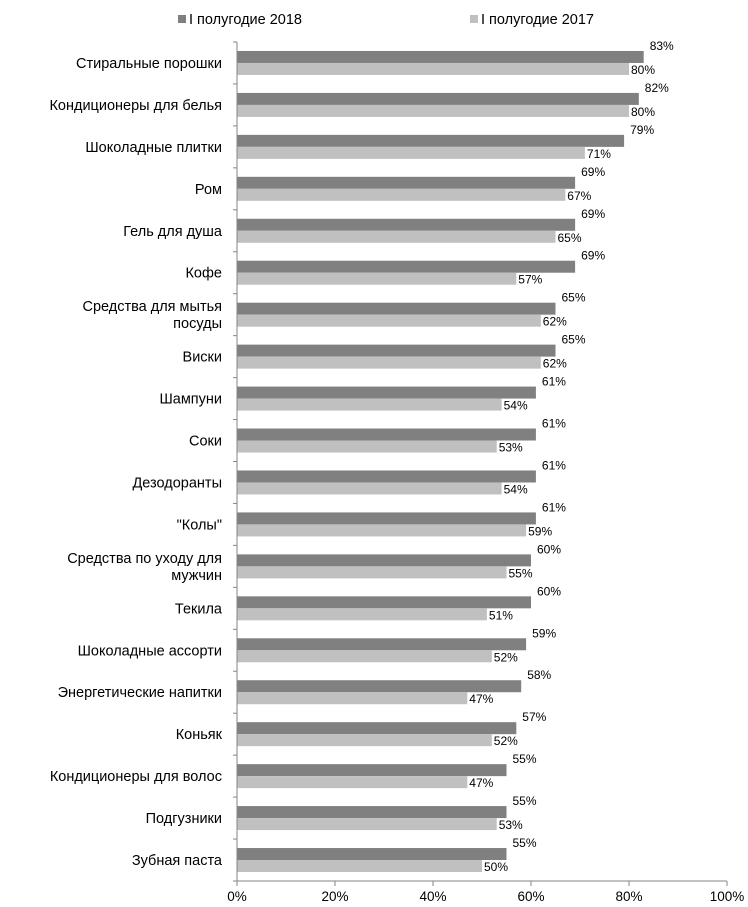 Image resolution: width=748 pixels, height=907 pixels. What do you see at coordinates (554, 382) in the screenshot?
I see `value-label-2018-8: 61%` at bounding box center [554, 382].